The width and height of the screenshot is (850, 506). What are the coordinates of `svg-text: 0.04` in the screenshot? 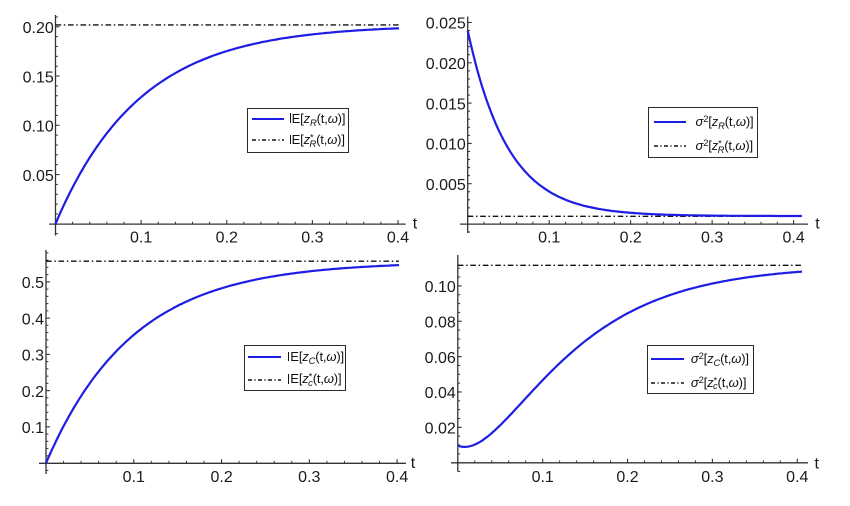 It's located at (440, 393).